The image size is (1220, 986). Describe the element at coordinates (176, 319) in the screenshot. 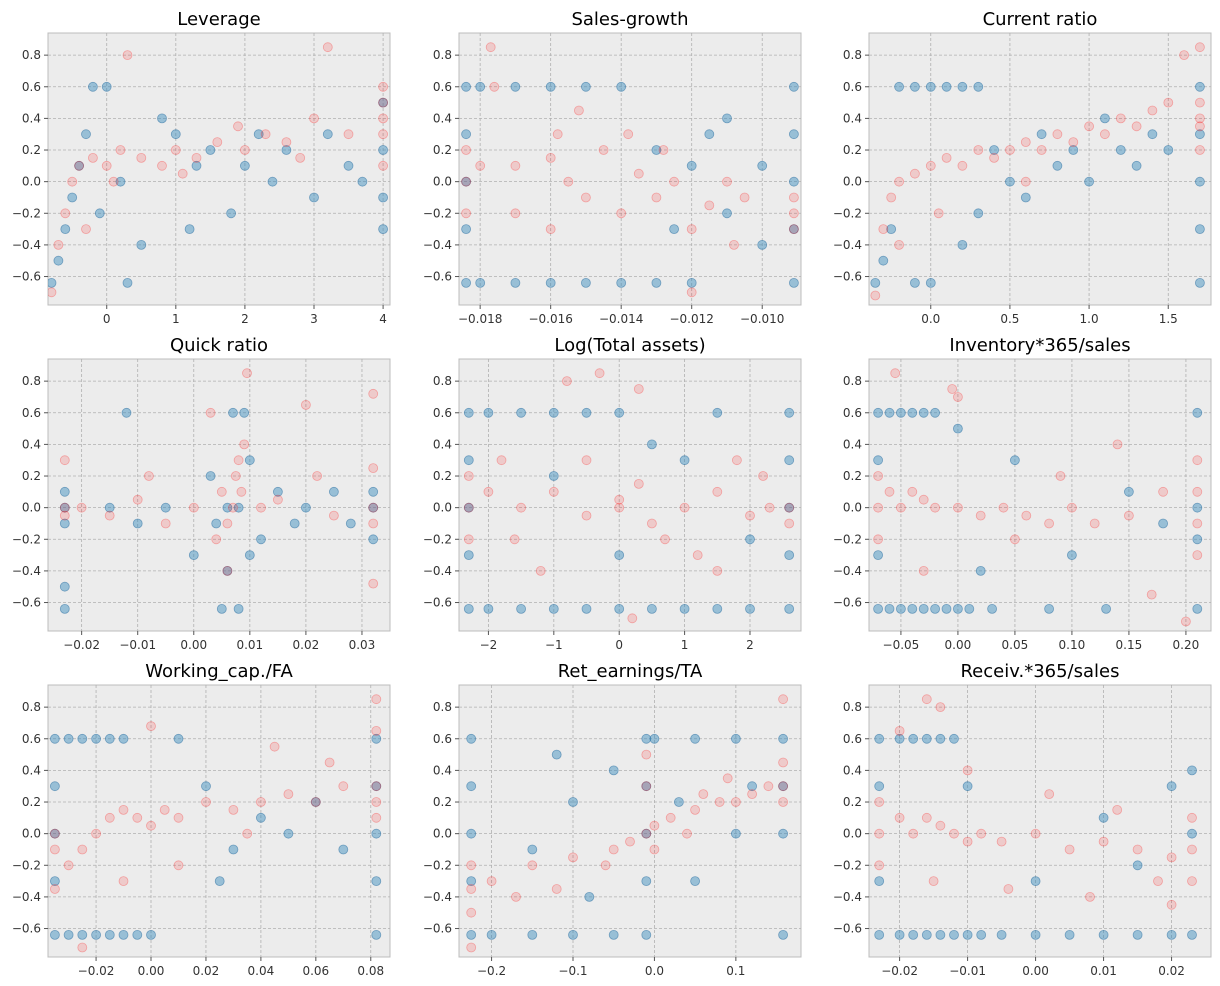

I see `x-tick-label: 1` at that location.